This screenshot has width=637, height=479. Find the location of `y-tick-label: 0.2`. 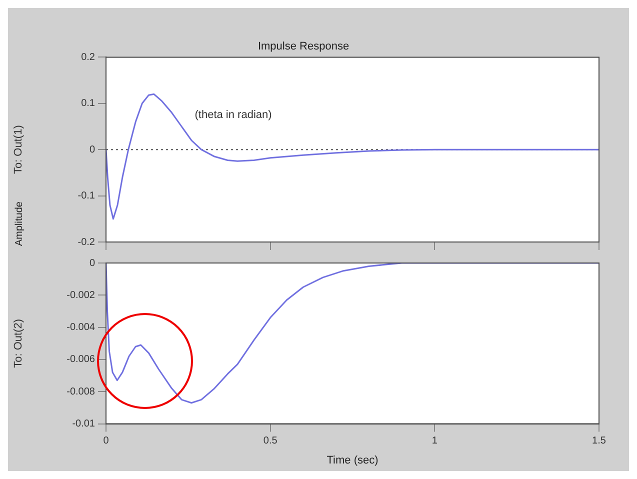

y-tick-label: 0.2 is located at coordinates (88, 57).